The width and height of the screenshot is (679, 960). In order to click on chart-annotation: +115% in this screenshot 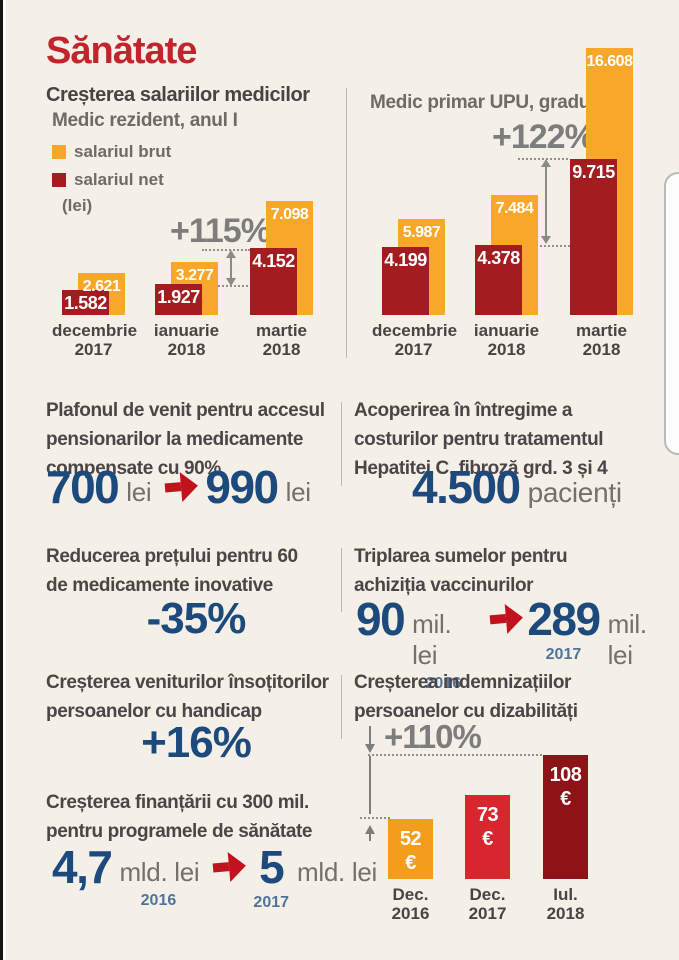, I will do `click(220, 231)`.